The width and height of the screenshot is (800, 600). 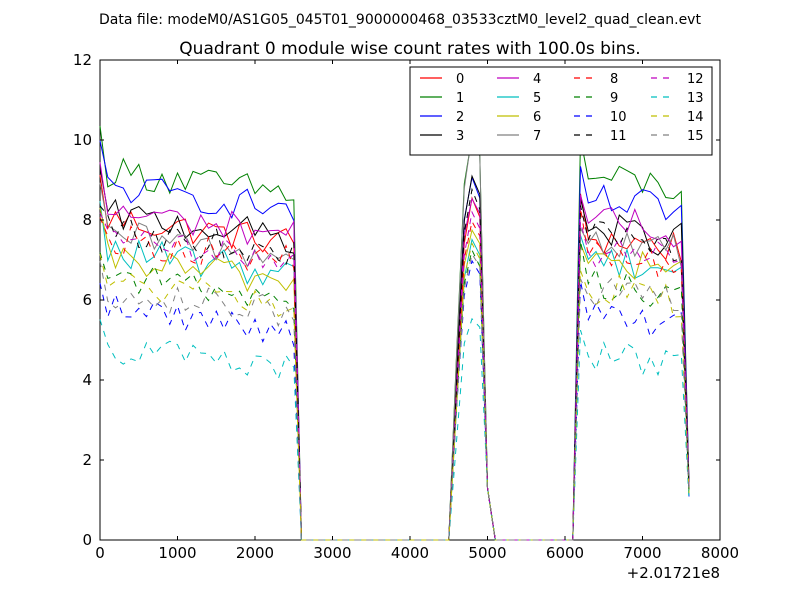 What do you see at coordinates (618, 117) in the screenshot?
I see `legend-label: 10` at bounding box center [618, 117].